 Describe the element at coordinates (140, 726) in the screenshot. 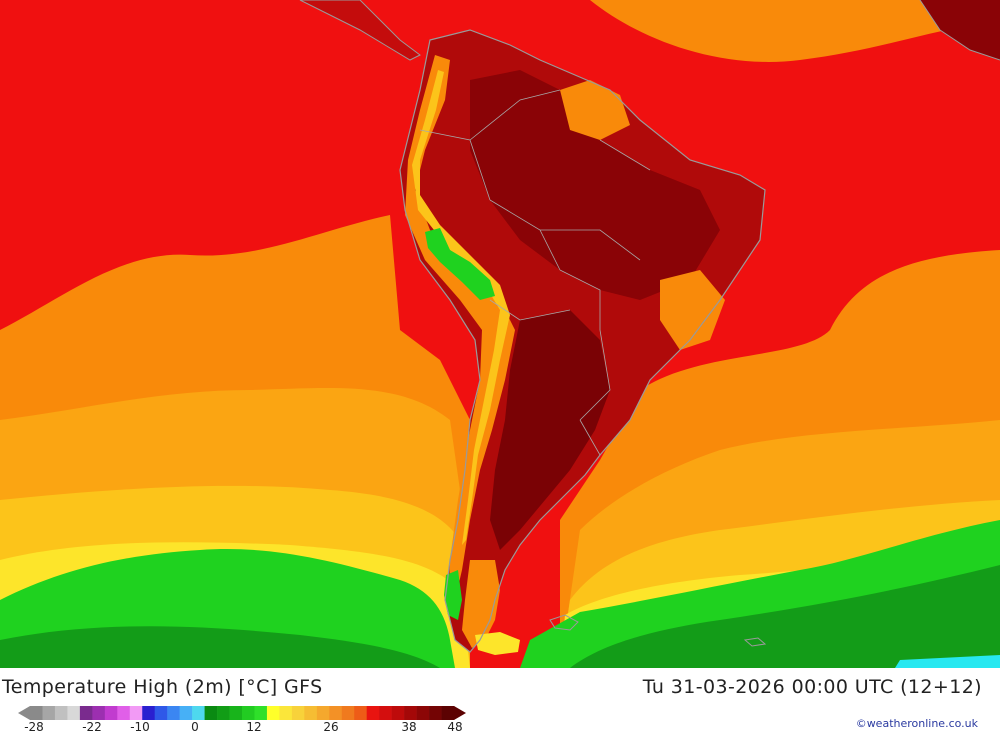

I see `legend-tick-label: -10` at that location.